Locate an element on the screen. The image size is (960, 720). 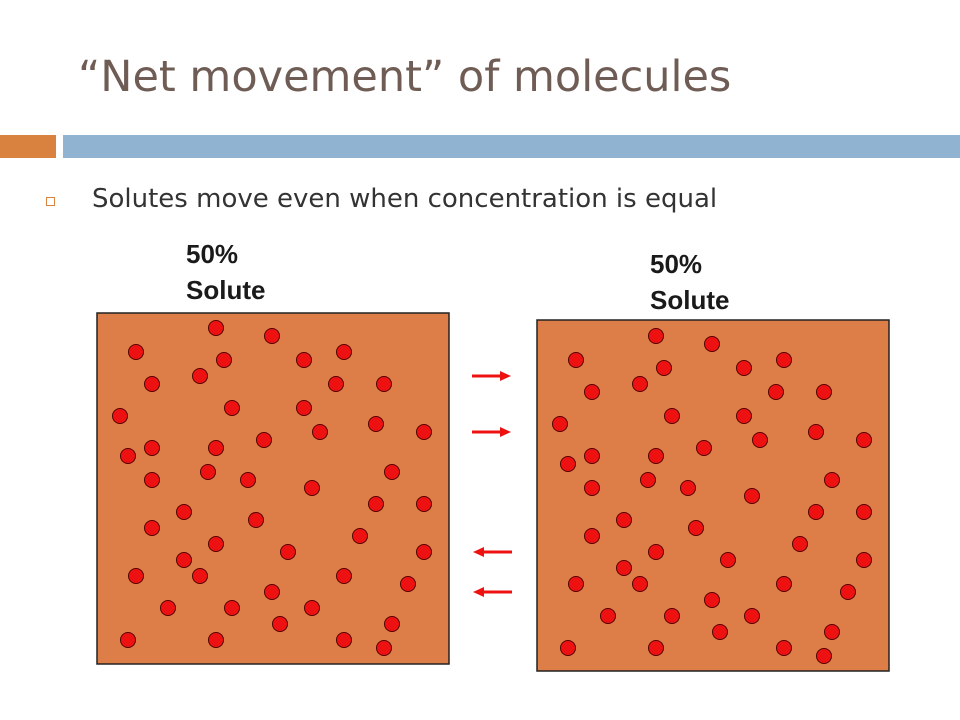
right-label: 50% Solute is located at coordinates (750, 282).